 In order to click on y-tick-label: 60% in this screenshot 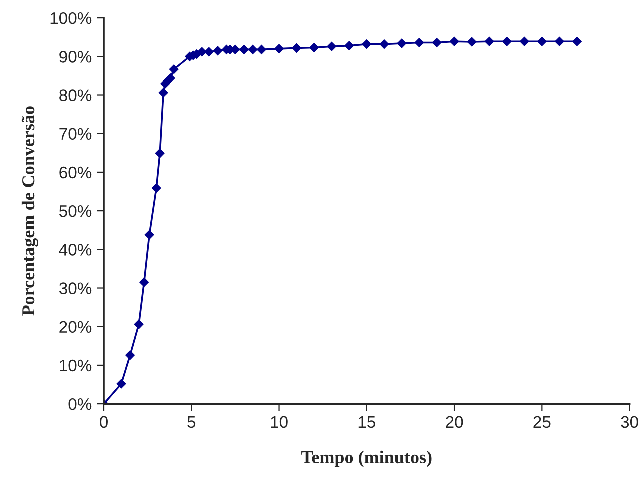, I will do `click(76, 172)`.